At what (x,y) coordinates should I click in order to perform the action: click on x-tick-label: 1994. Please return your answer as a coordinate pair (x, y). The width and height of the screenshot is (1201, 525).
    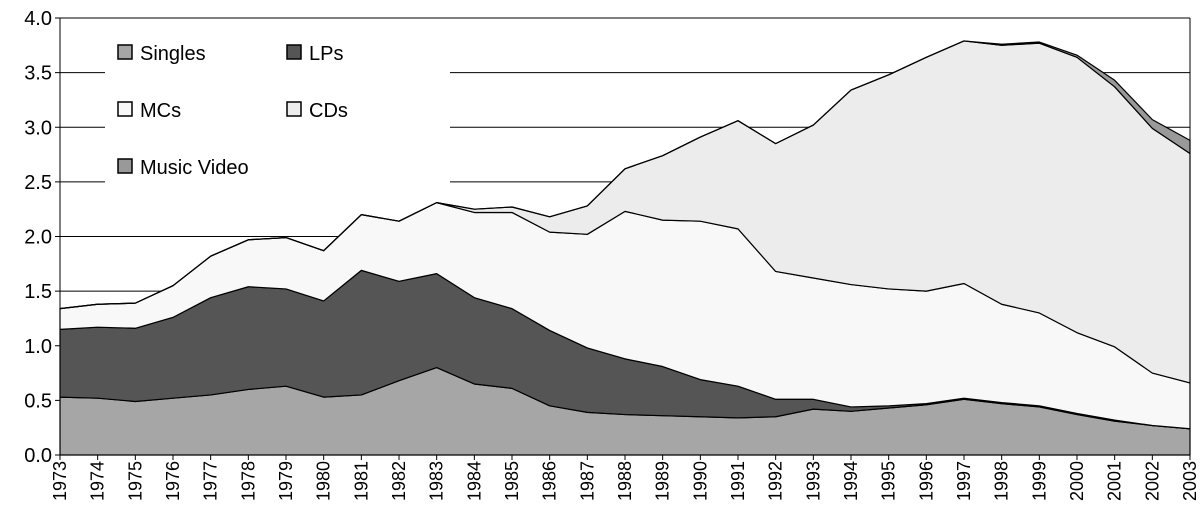
    Looking at the image, I should click on (851, 481).